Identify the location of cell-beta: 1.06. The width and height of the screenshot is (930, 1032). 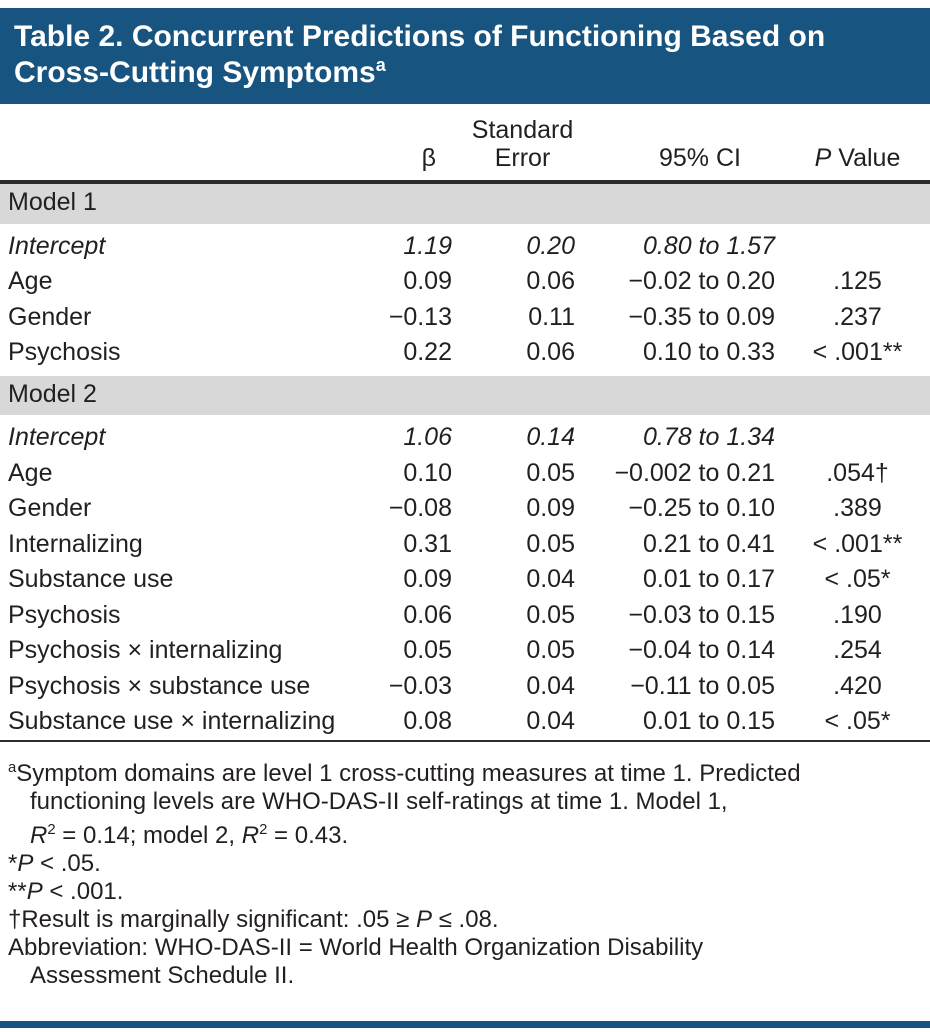
(427, 437).